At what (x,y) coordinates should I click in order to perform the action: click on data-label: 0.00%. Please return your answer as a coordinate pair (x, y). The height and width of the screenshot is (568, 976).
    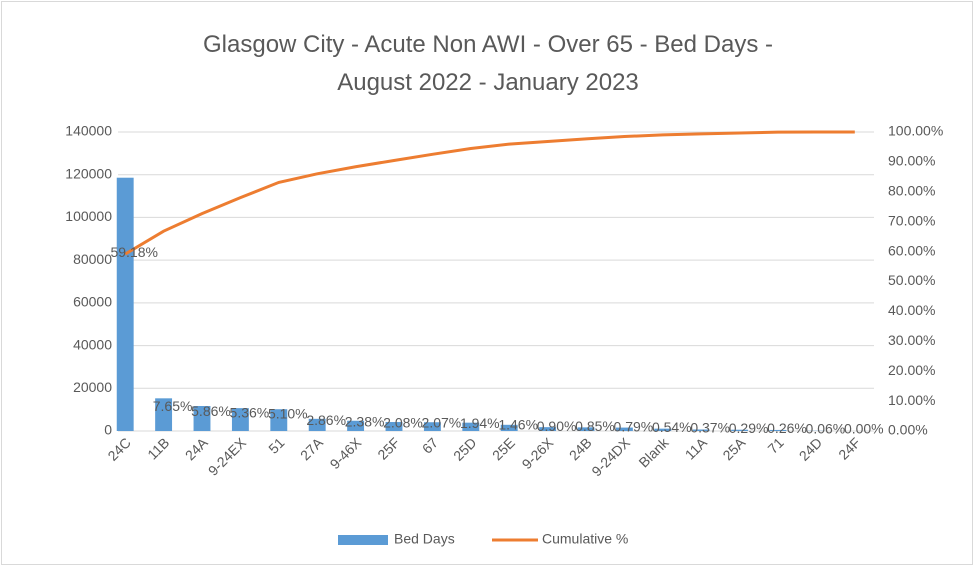
    Looking at the image, I should click on (864, 429).